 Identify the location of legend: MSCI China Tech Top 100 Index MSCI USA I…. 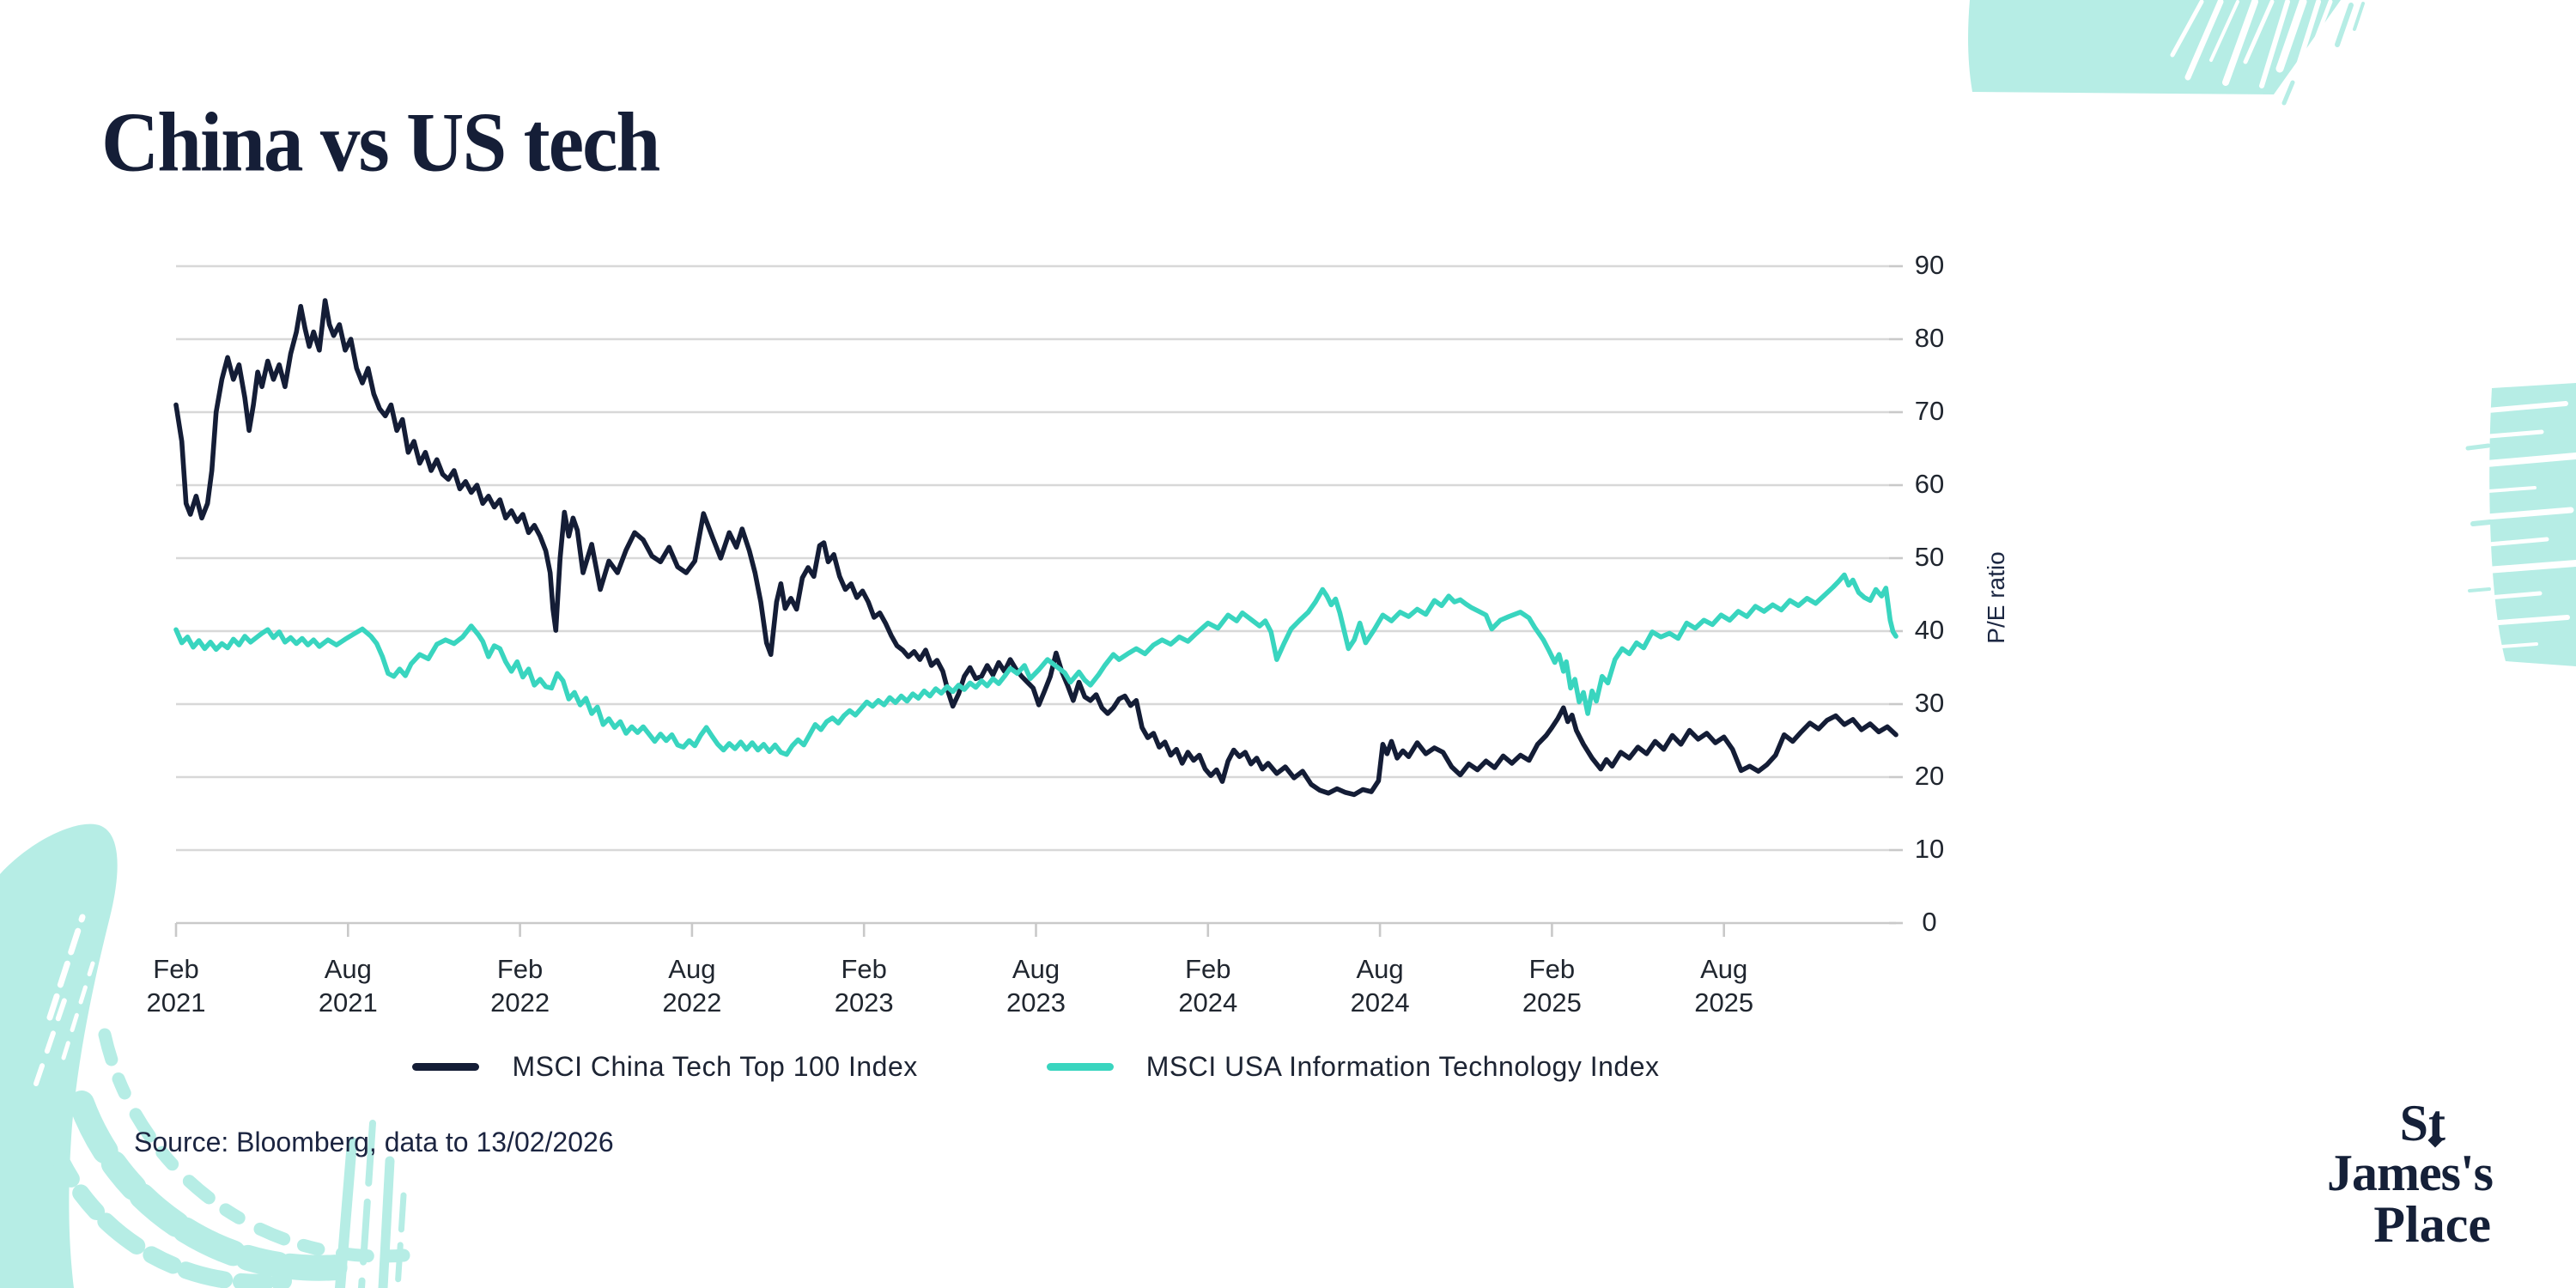
(1036, 1067).